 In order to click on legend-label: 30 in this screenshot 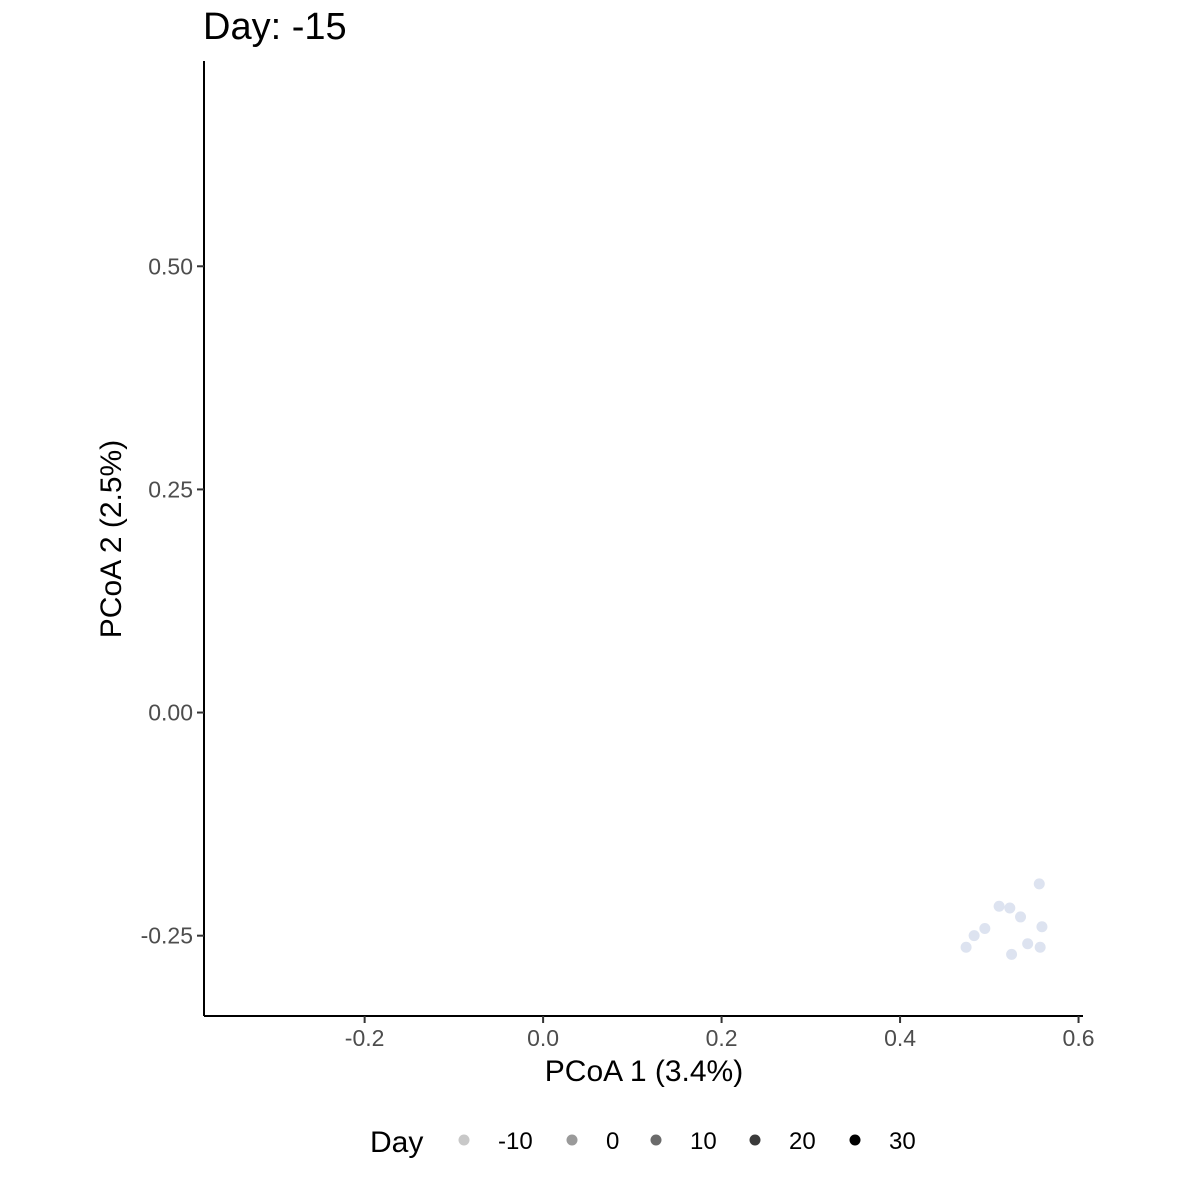, I will do `click(902, 1141)`.